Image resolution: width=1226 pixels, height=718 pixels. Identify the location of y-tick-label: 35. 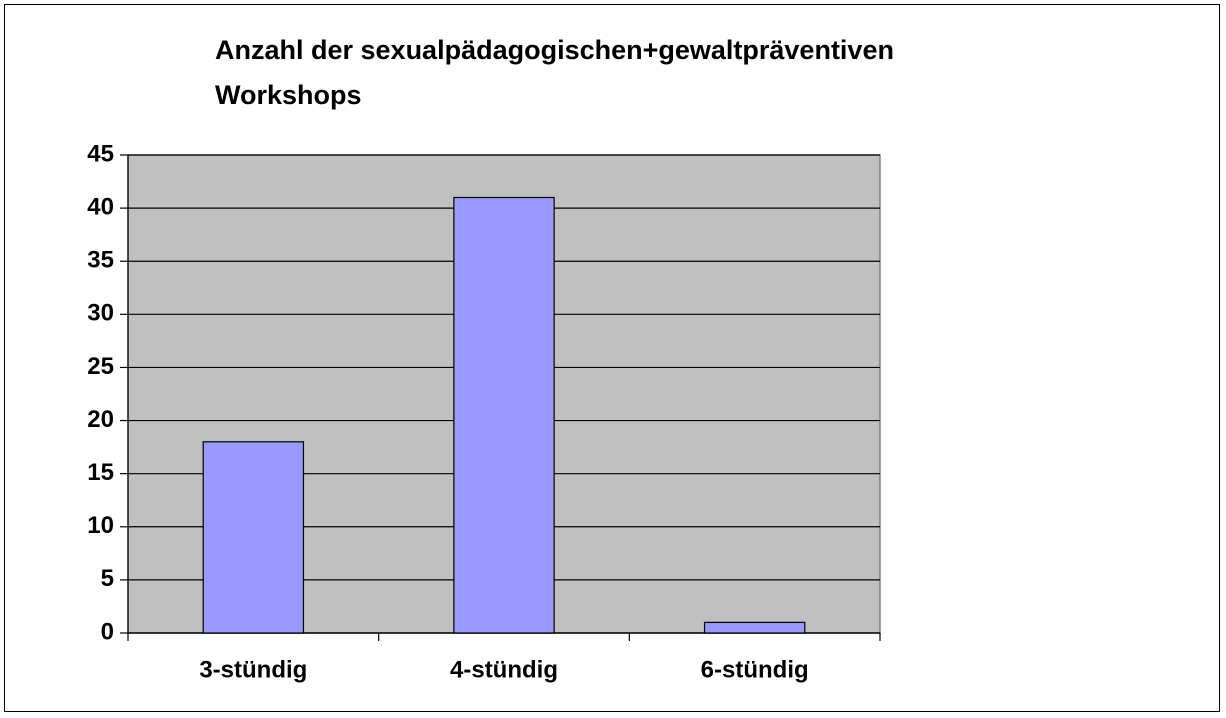
(100, 260).